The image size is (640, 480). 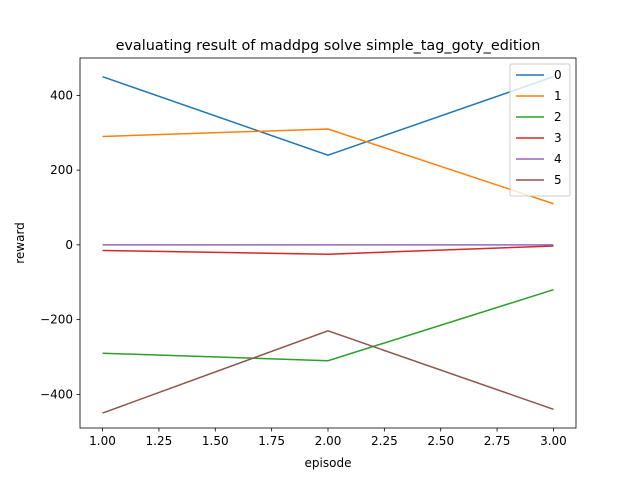 I want to click on legend-label-5: 5, so click(x=558, y=180).